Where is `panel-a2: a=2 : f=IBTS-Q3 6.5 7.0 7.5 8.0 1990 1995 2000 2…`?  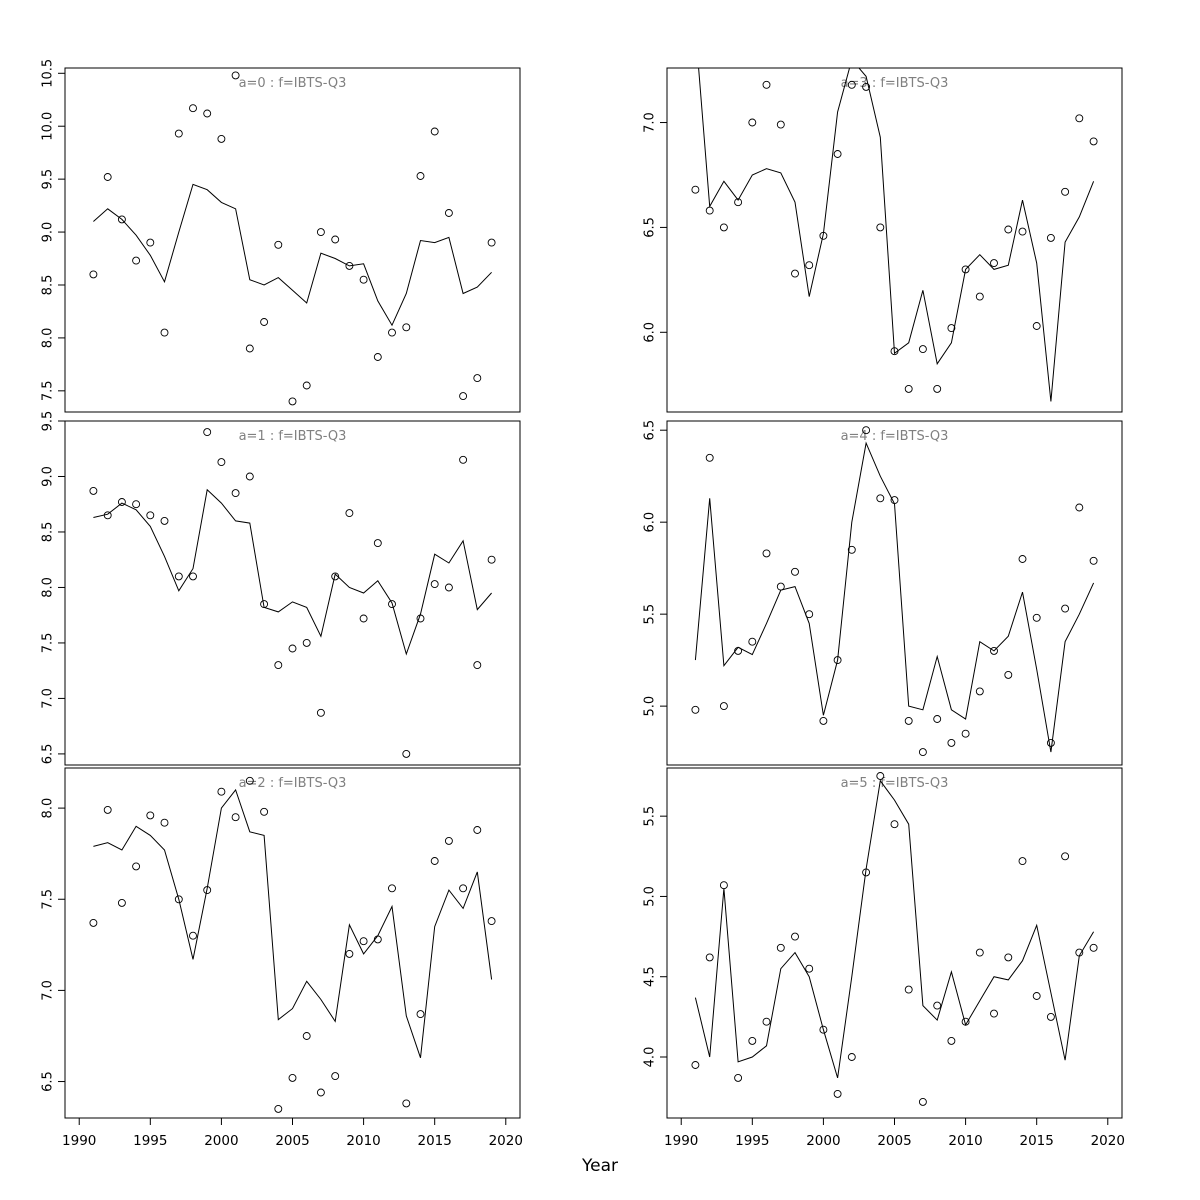 panel-a2: a=2 : f=IBTS-Q3 6.5 7.0 7.5 8.0 1990 1995 2000 2… is located at coordinates (282, 958).